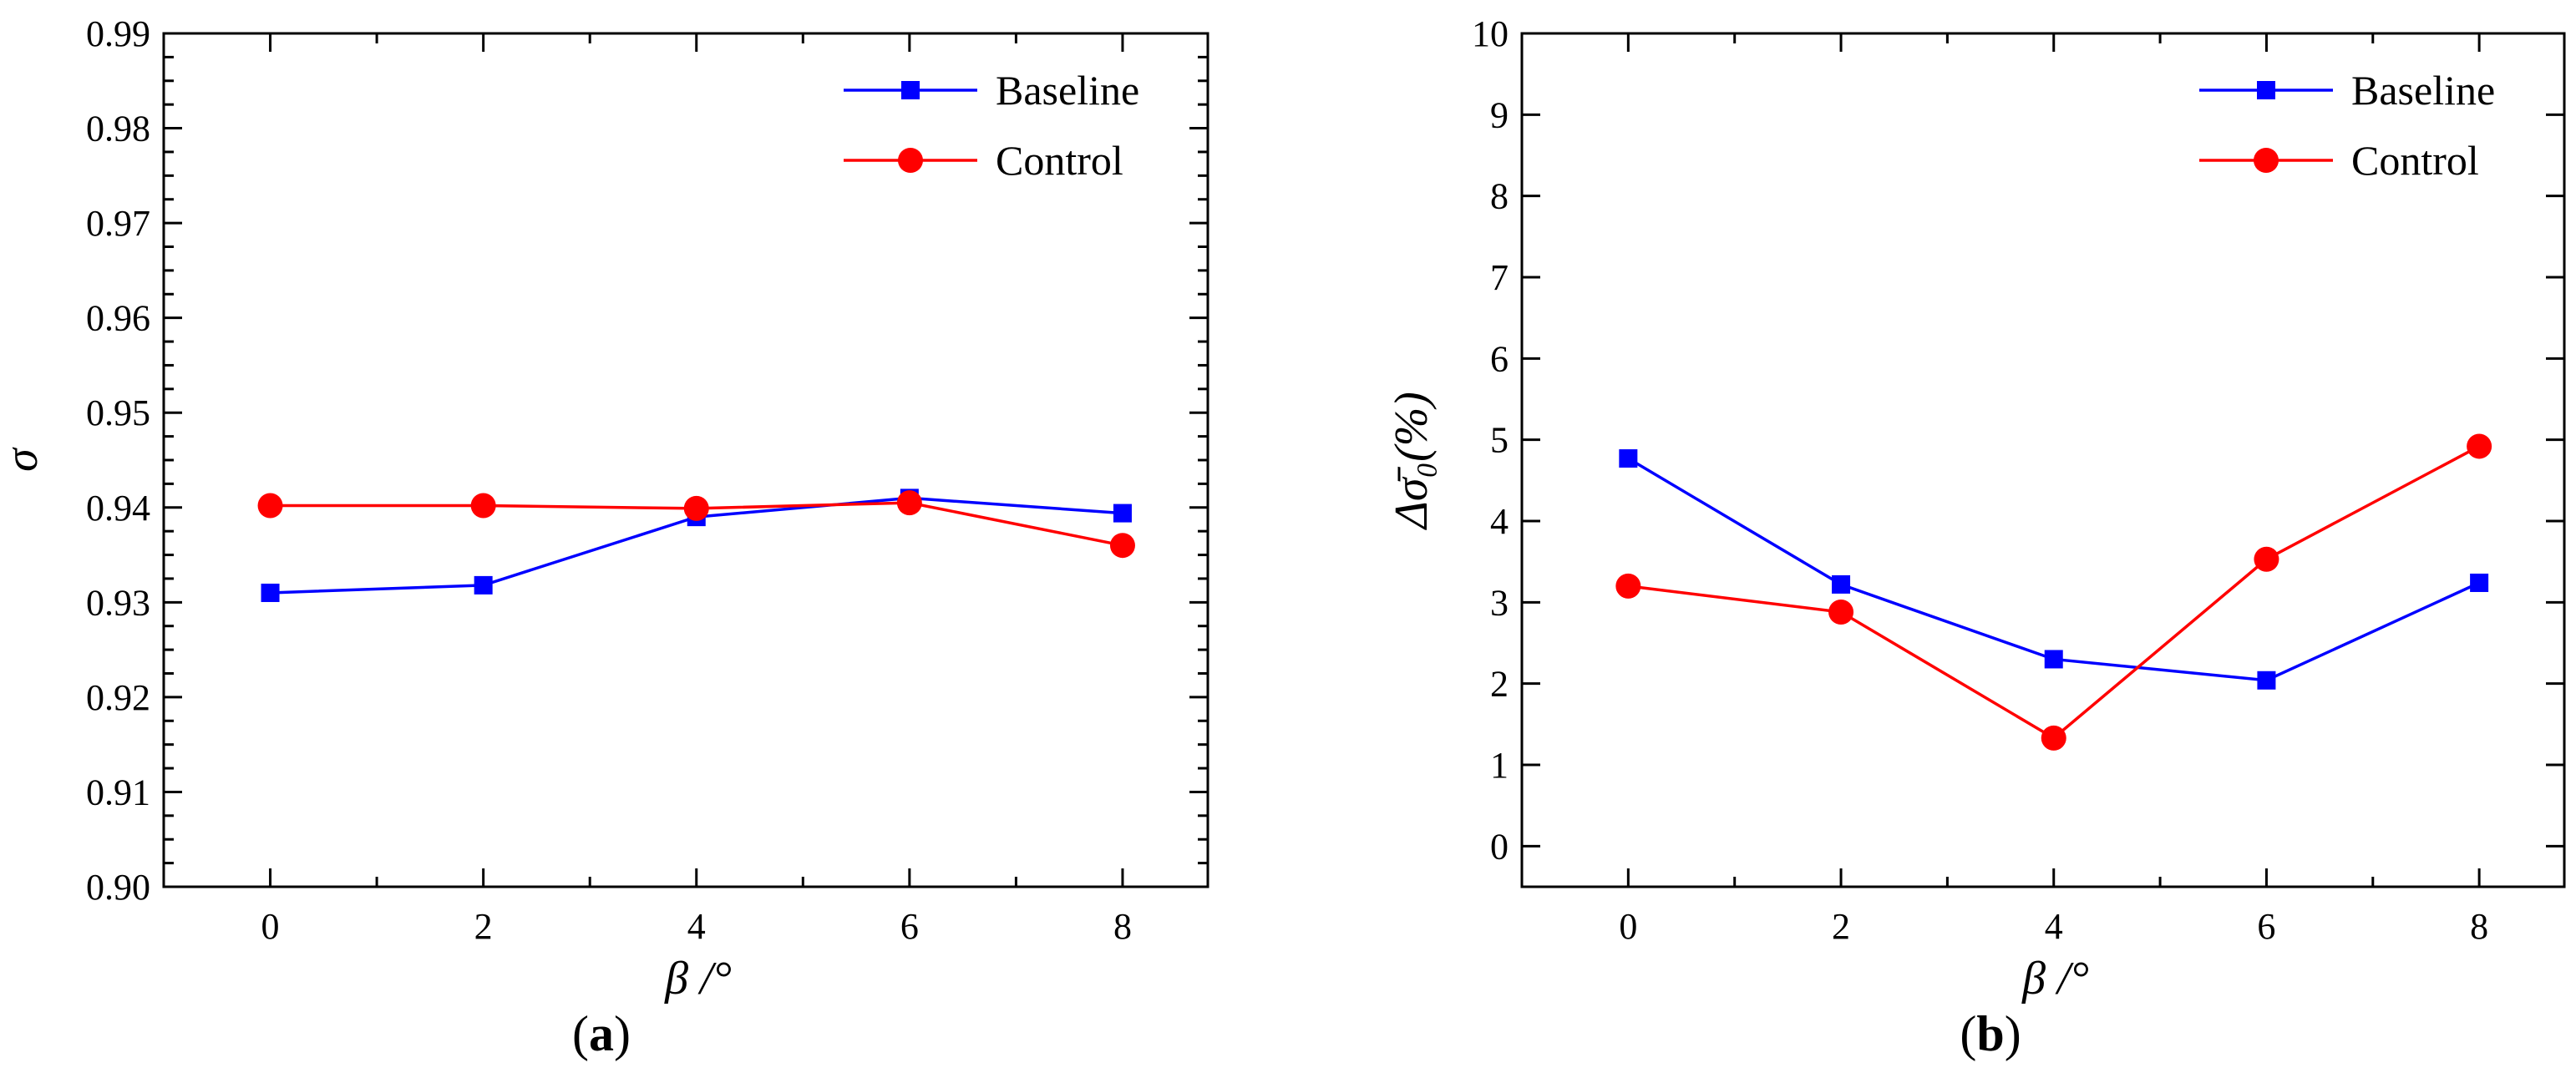 The image size is (2576, 1083). What do you see at coordinates (1499, 684) in the screenshot?
I see `y-tick-label: 2` at bounding box center [1499, 684].